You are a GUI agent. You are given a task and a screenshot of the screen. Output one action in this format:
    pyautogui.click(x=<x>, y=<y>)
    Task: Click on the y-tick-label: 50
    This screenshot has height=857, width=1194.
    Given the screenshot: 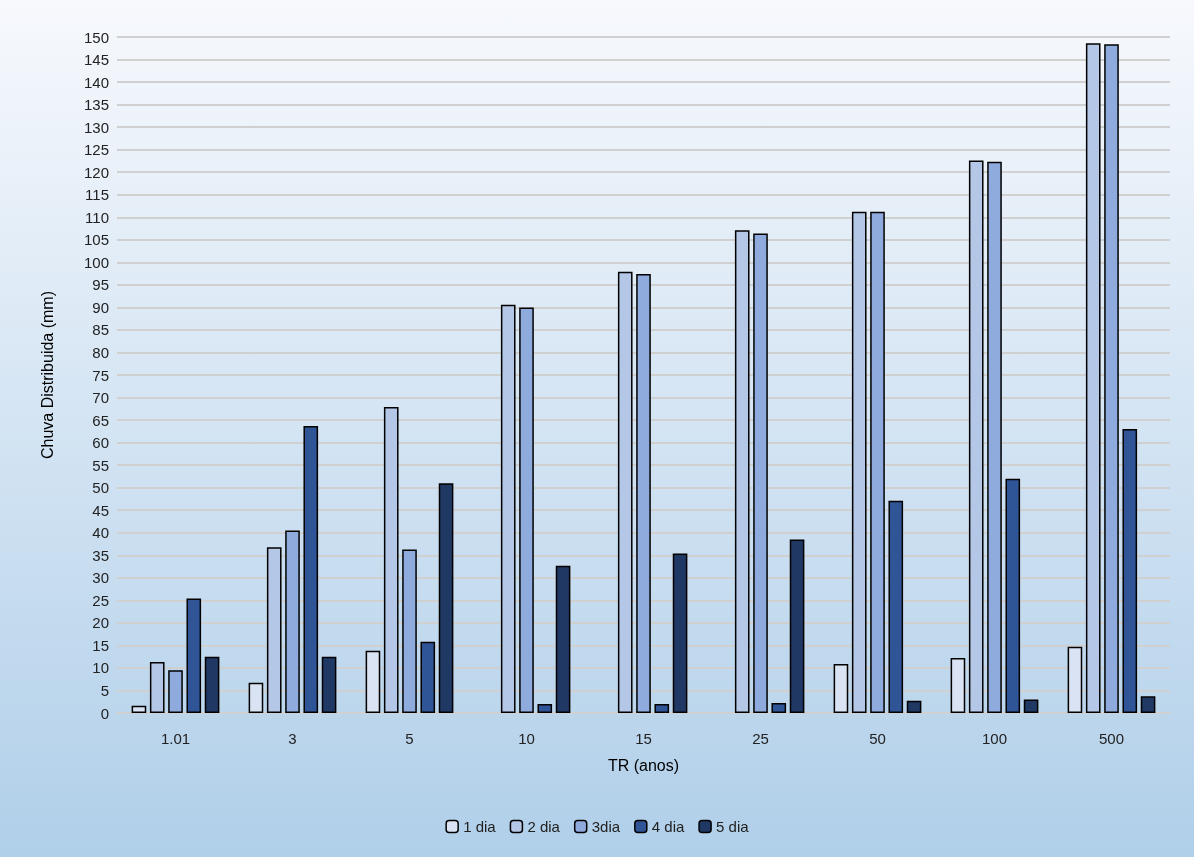 What is the action you would take?
    pyautogui.click(x=100, y=488)
    